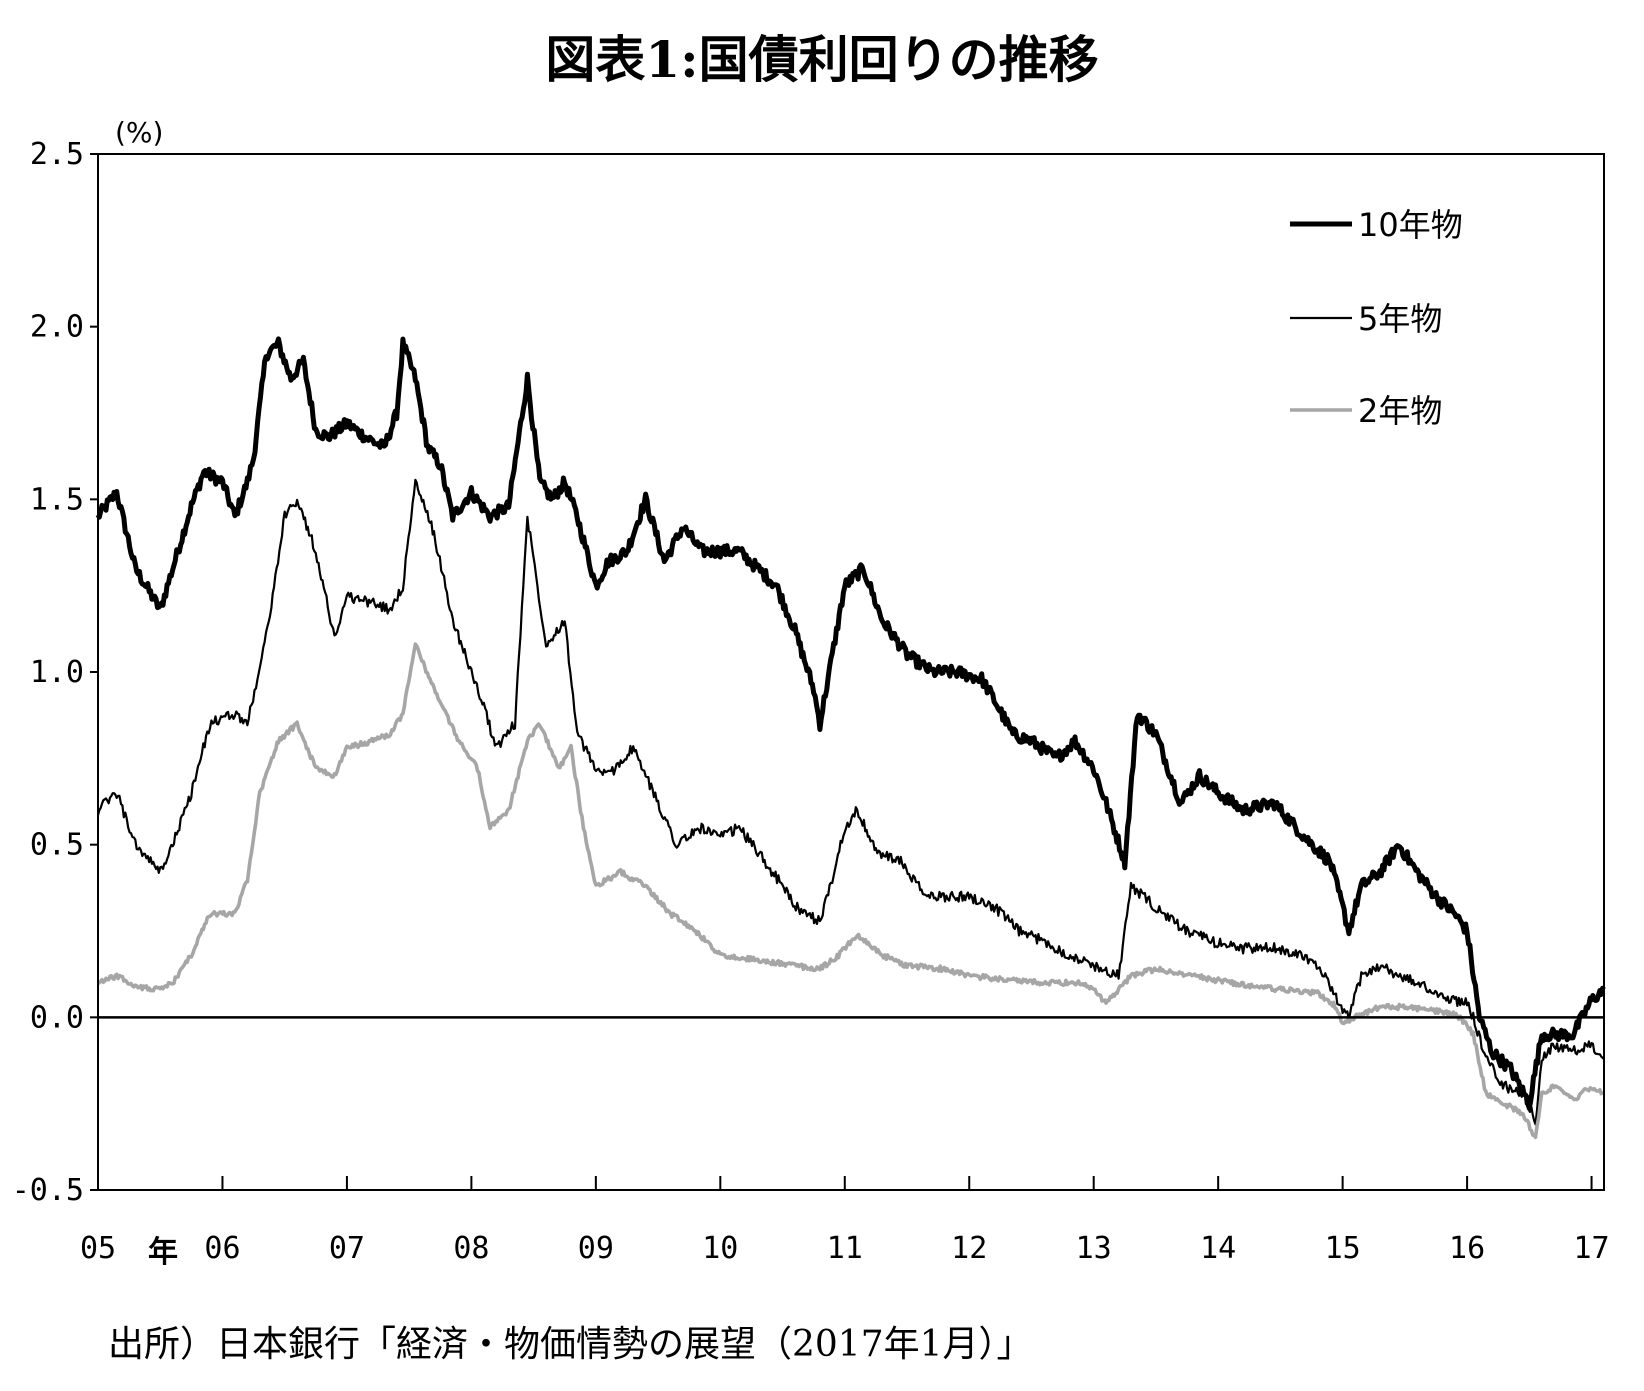 Image resolution: width=1644 pixels, height=1391 pixels. I want to click on x-tick-label: 13, so click(1094, 1248).